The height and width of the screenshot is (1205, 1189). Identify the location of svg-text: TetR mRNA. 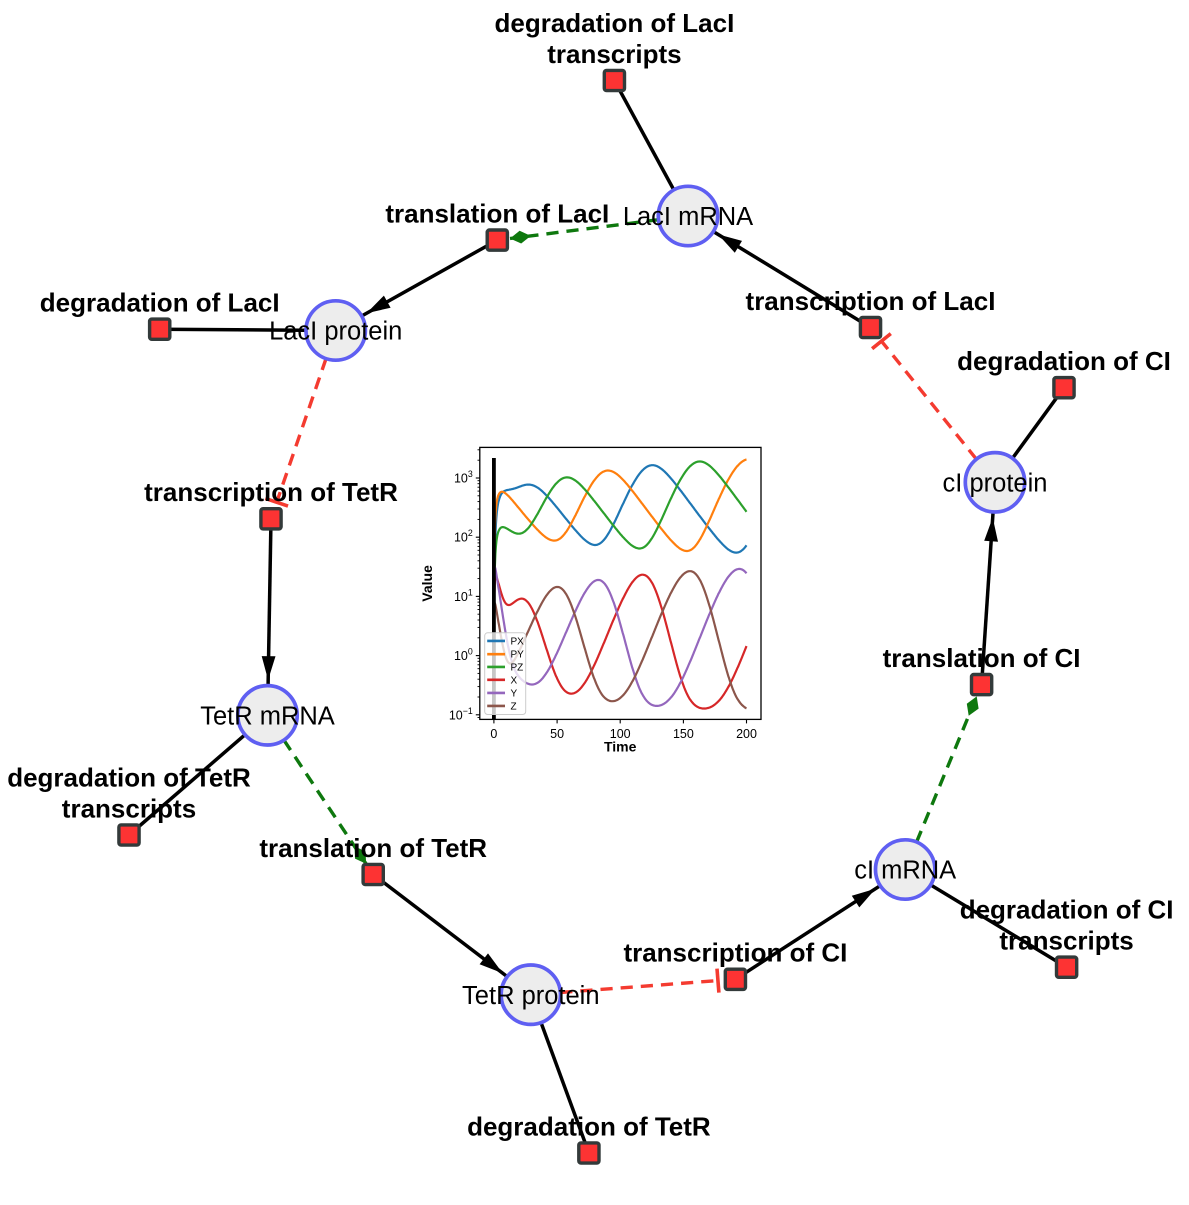
(267, 717).